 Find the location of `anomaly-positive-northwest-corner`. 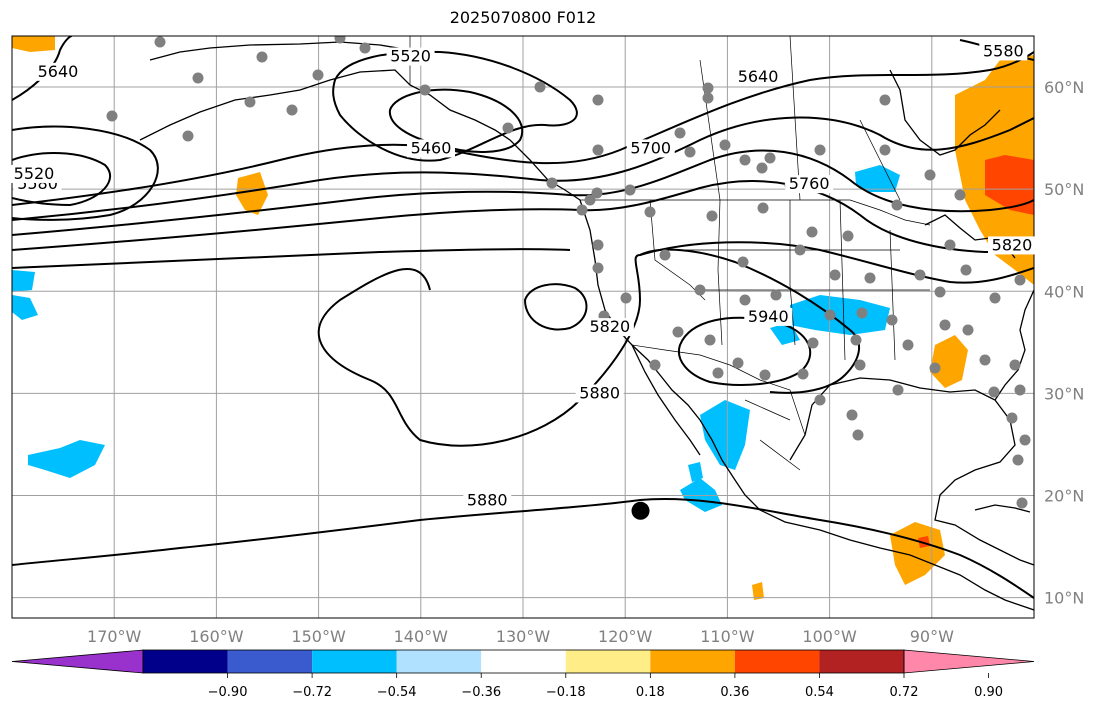

anomaly-positive-northwest-corner is located at coordinates (33, 44).